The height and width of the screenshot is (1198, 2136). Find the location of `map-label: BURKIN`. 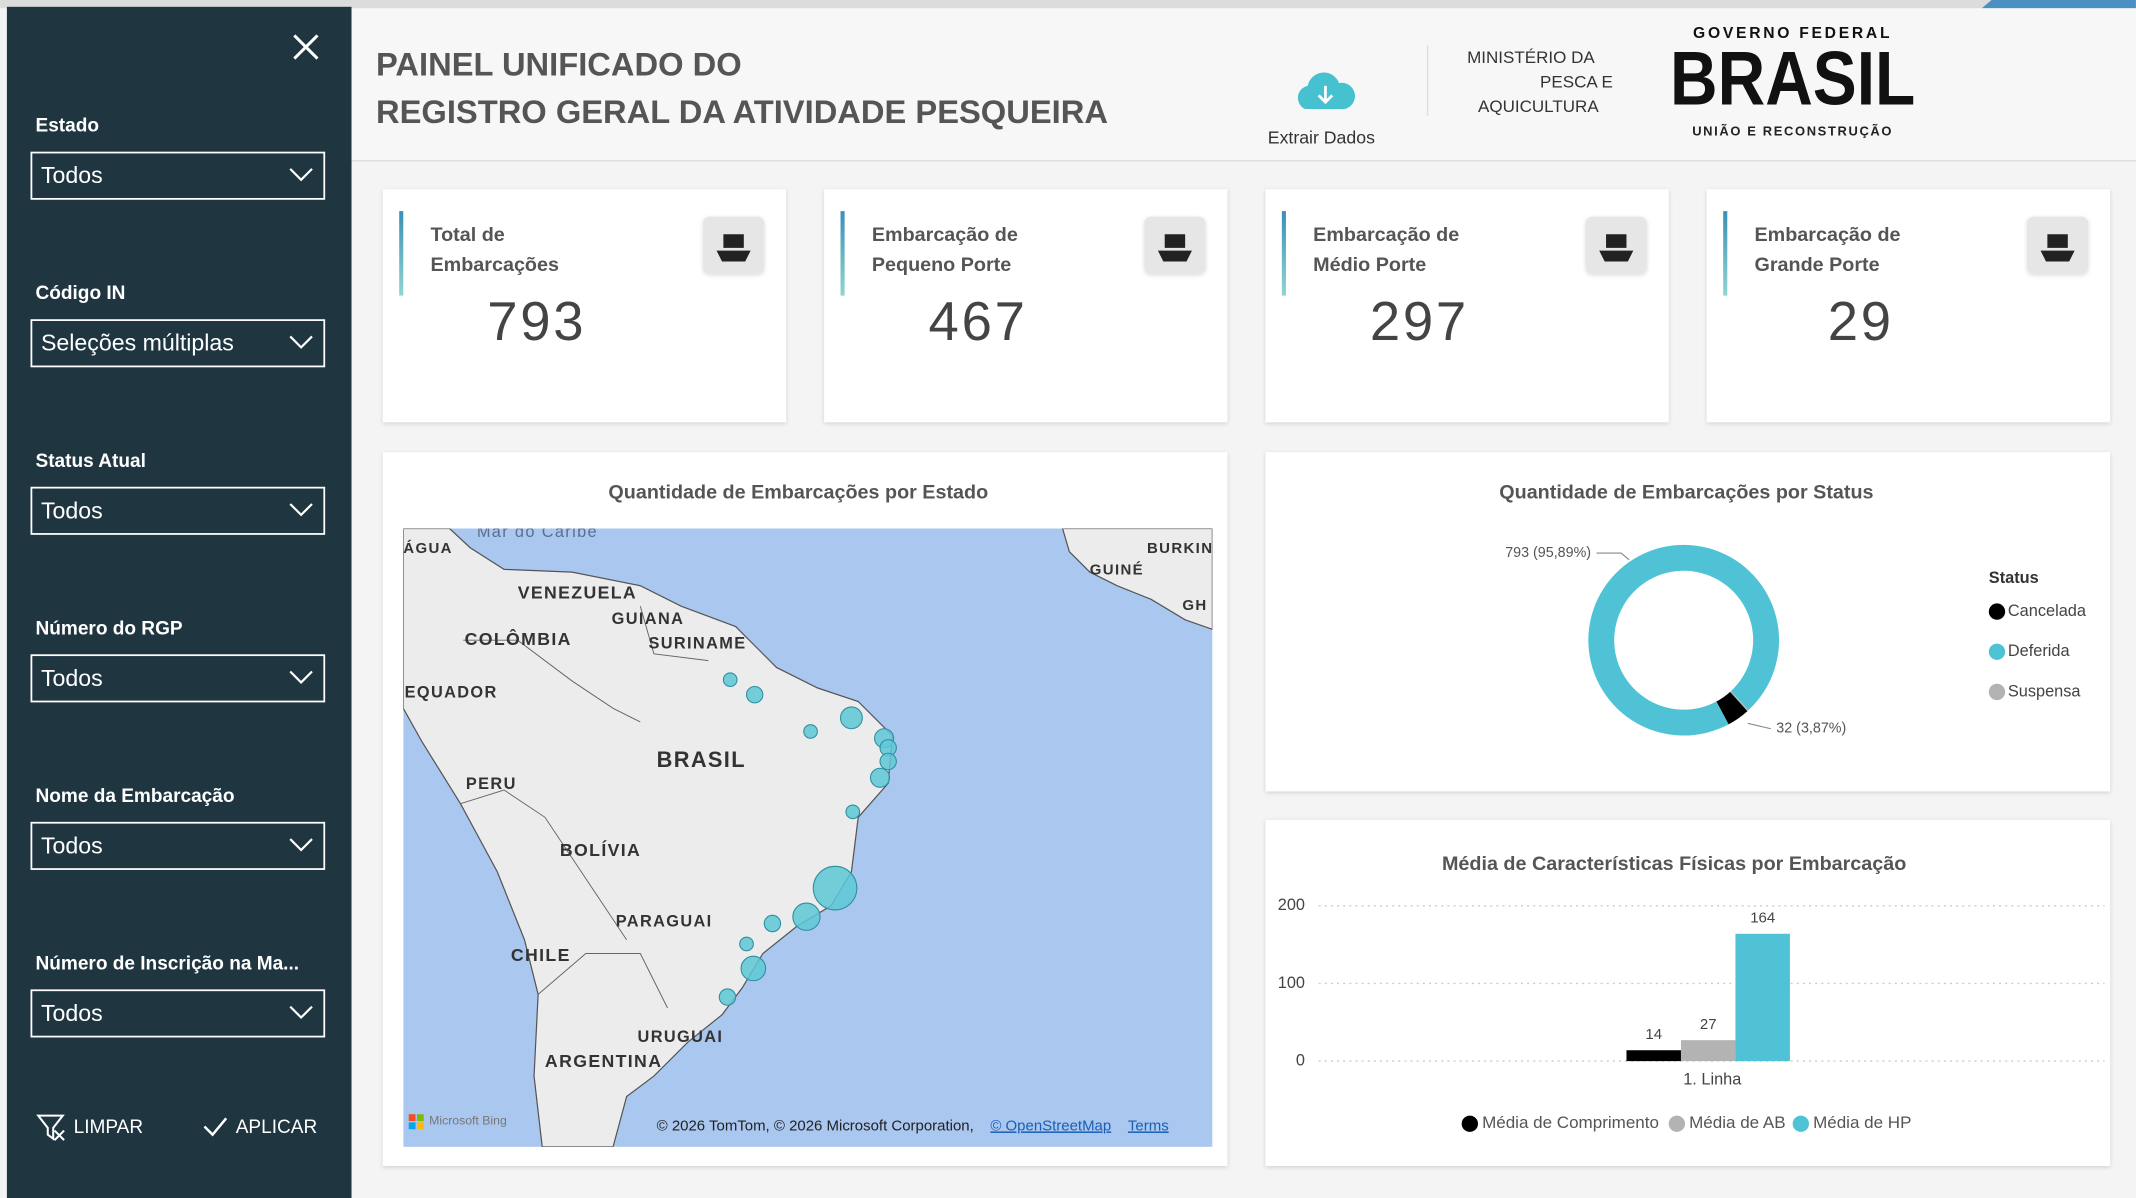

map-label: BURKIN is located at coordinates (1180, 548).